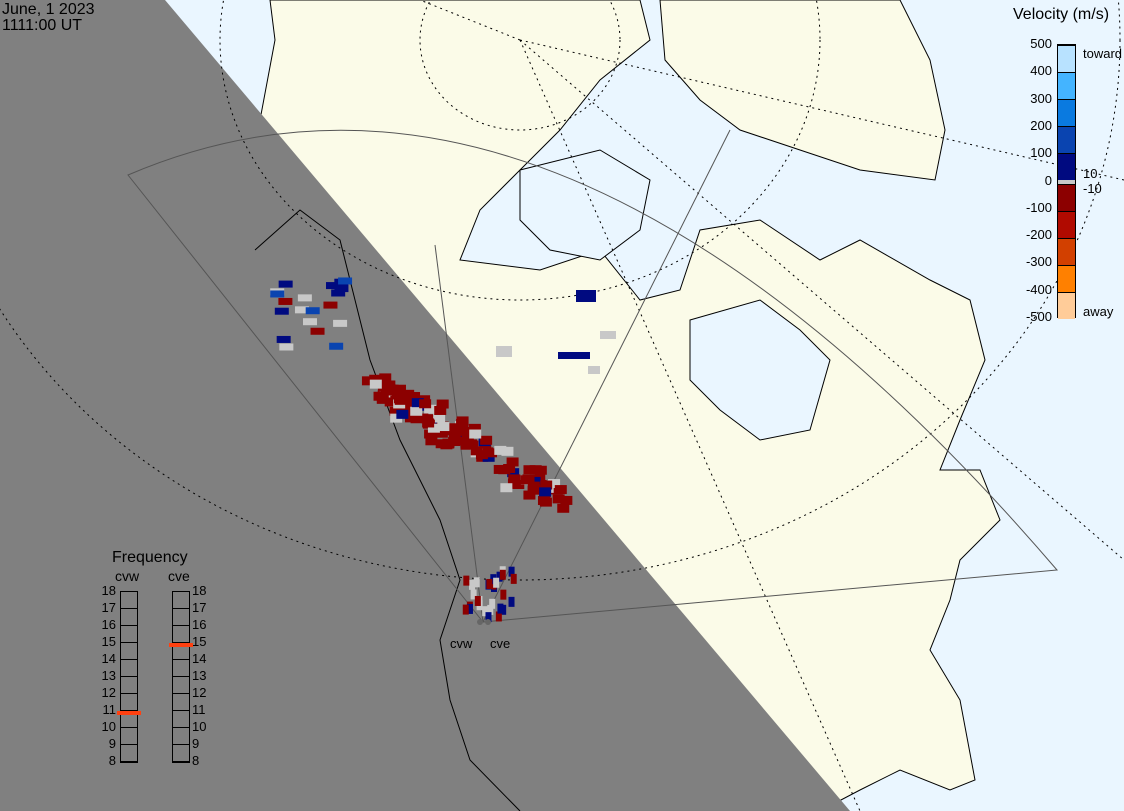 The height and width of the screenshot is (811, 1124). What do you see at coordinates (802, 90) in the screenshot?
I see `greenland-land` at bounding box center [802, 90].